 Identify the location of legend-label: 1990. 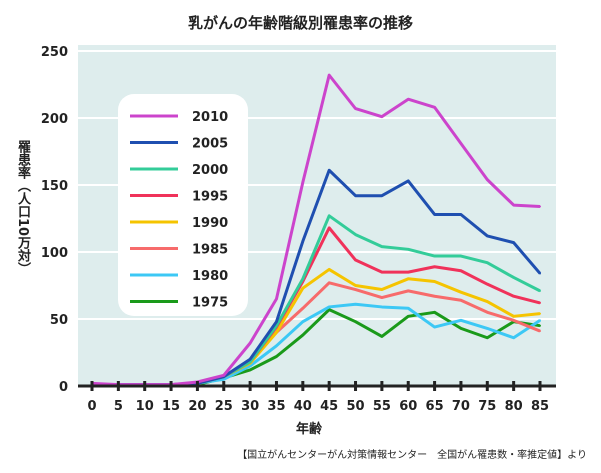
(210, 223).